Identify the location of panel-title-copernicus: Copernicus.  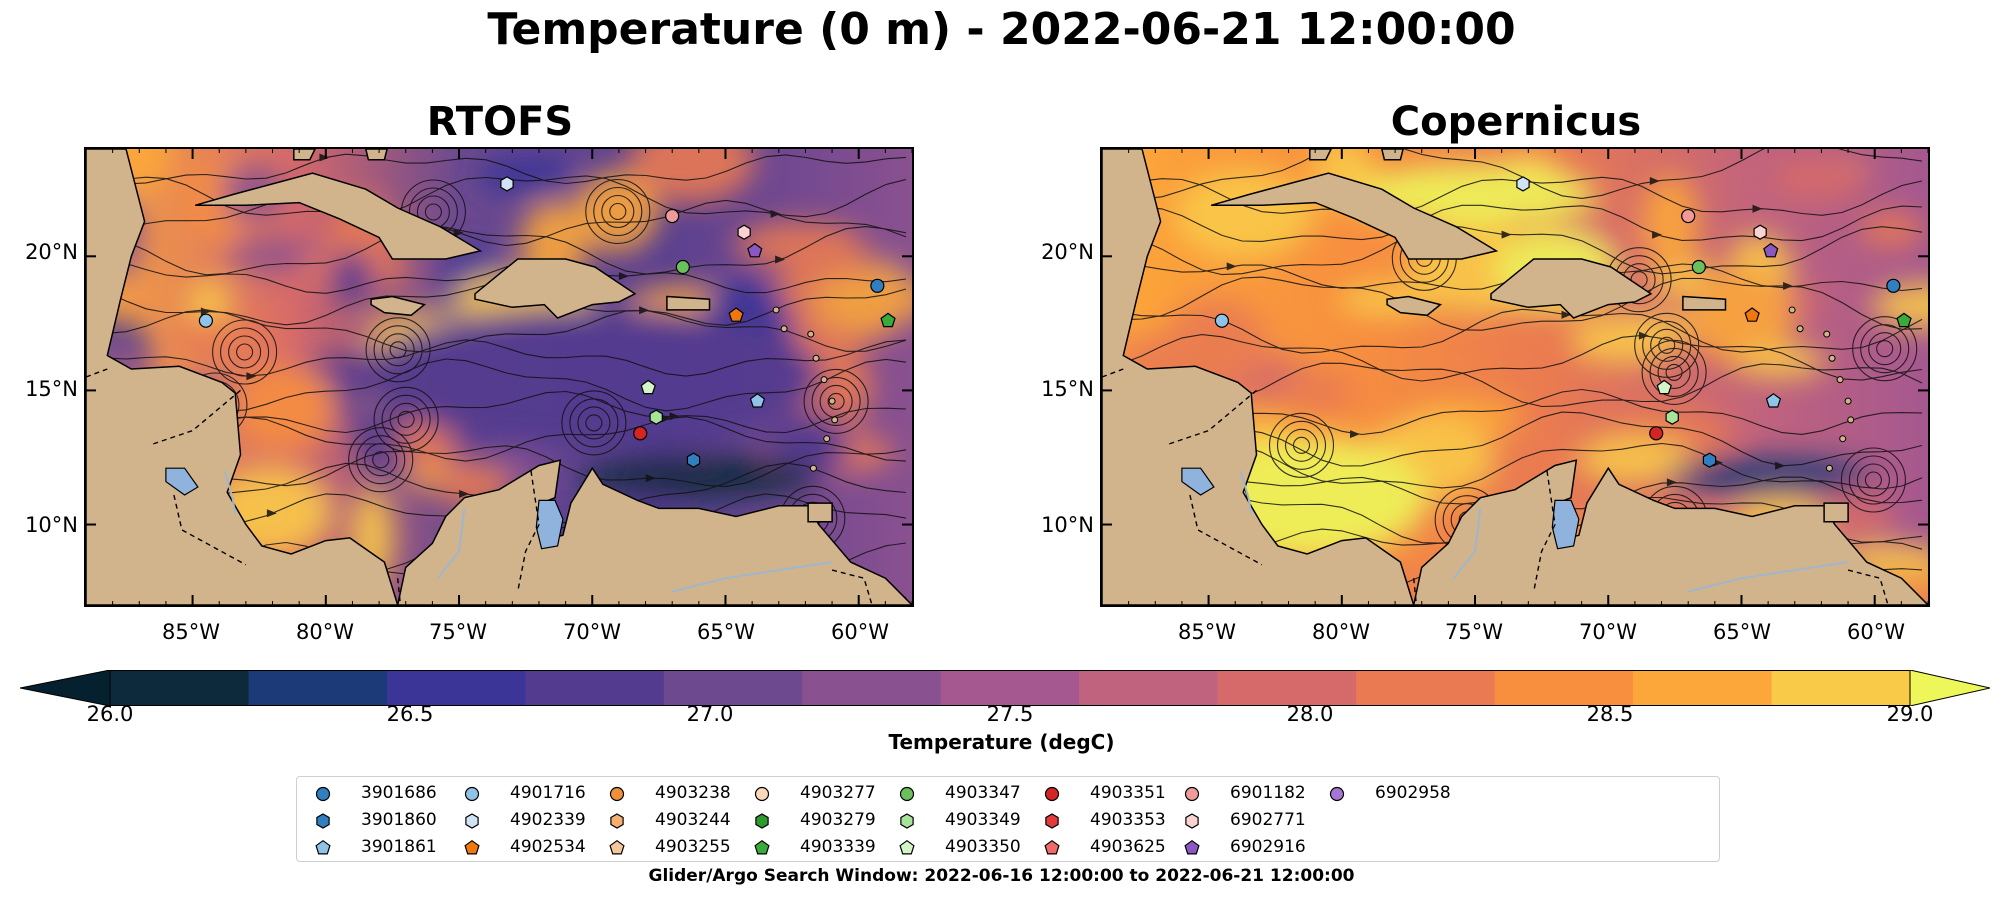
(1516, 122).